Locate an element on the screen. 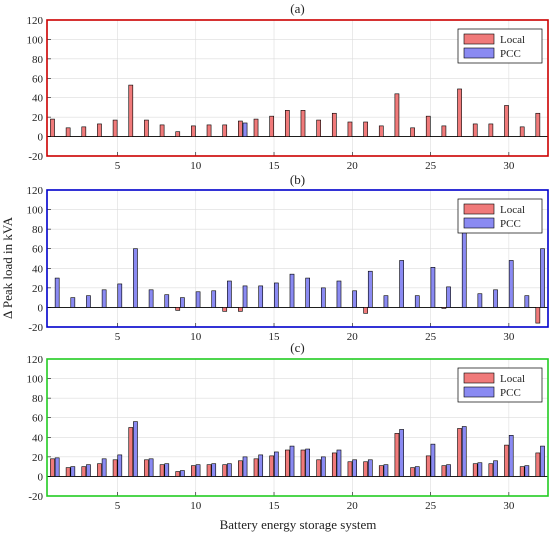 The width and height of the screenshot is (550, 537). y-tick-label: 0 is located at coordinates (41, 138).